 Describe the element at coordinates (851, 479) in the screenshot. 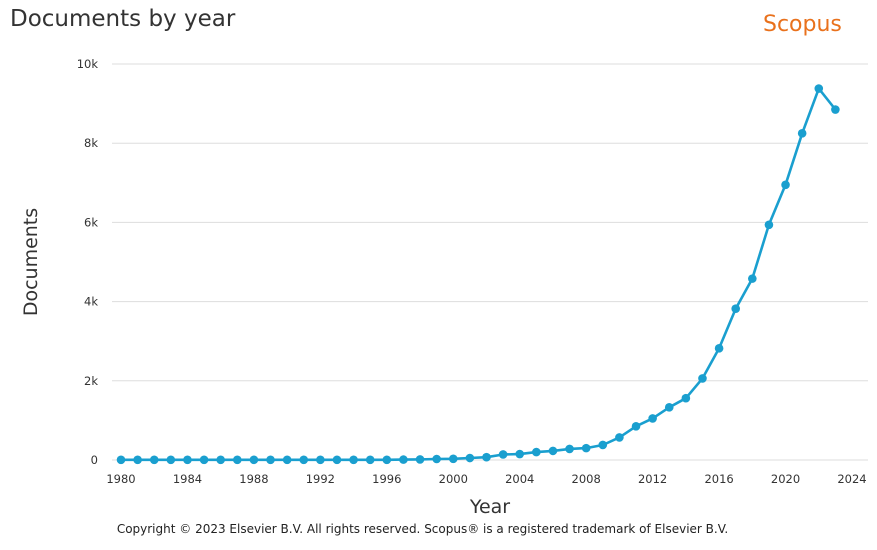

I see `x-tick-label: 2024` at that location.